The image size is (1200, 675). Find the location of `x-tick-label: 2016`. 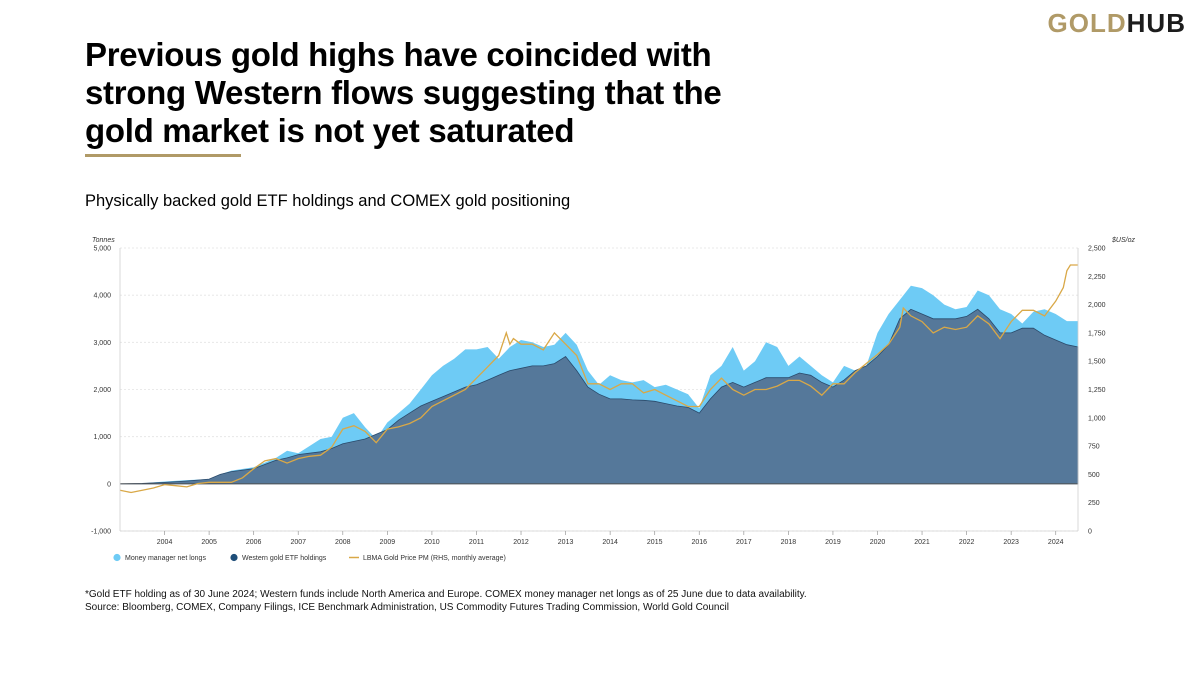

x-tick-label: 2016 is located at coordinates (699, 542).